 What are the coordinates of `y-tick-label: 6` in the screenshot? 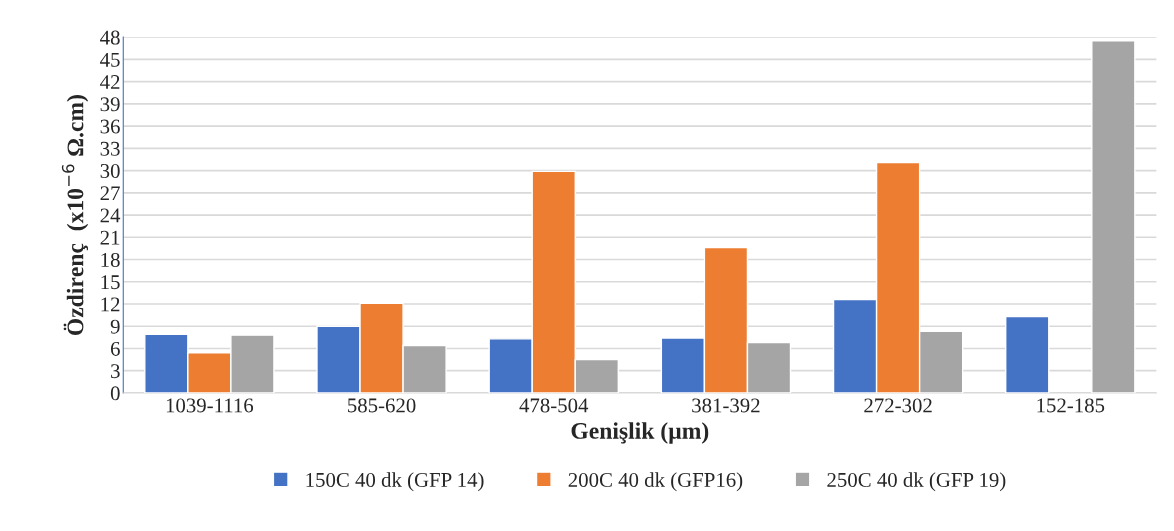 It's located at (115, 348).